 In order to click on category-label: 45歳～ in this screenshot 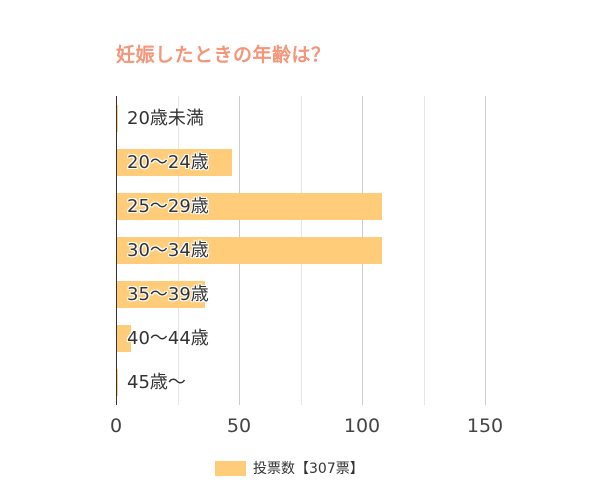, I will do `click(156, 382)`.